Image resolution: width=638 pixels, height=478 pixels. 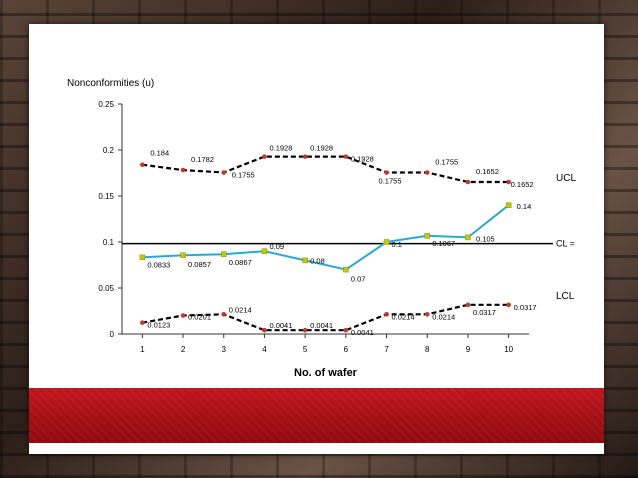 I want to click on slide-footer-band, so click(x=316, y=415).